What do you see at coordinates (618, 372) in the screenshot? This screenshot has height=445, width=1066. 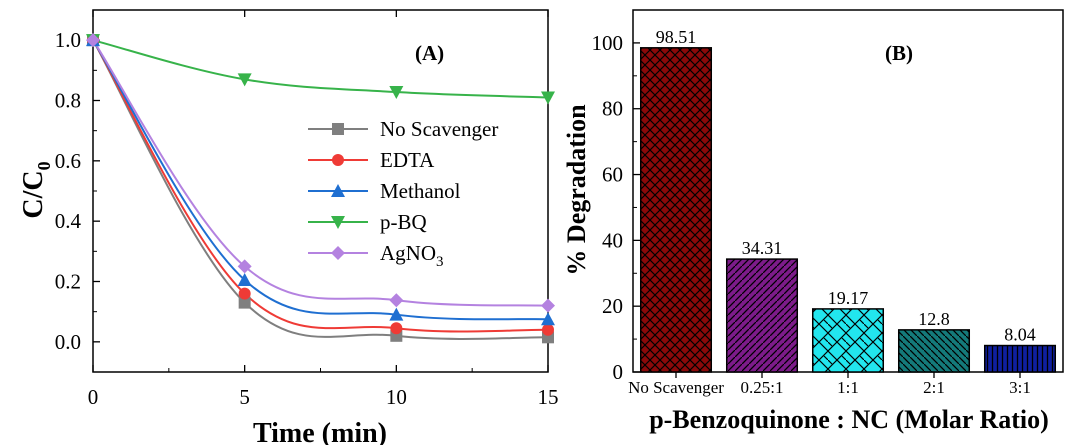 I see `panel-b-y-tick-label: 0` at bounding box center [618, 372].